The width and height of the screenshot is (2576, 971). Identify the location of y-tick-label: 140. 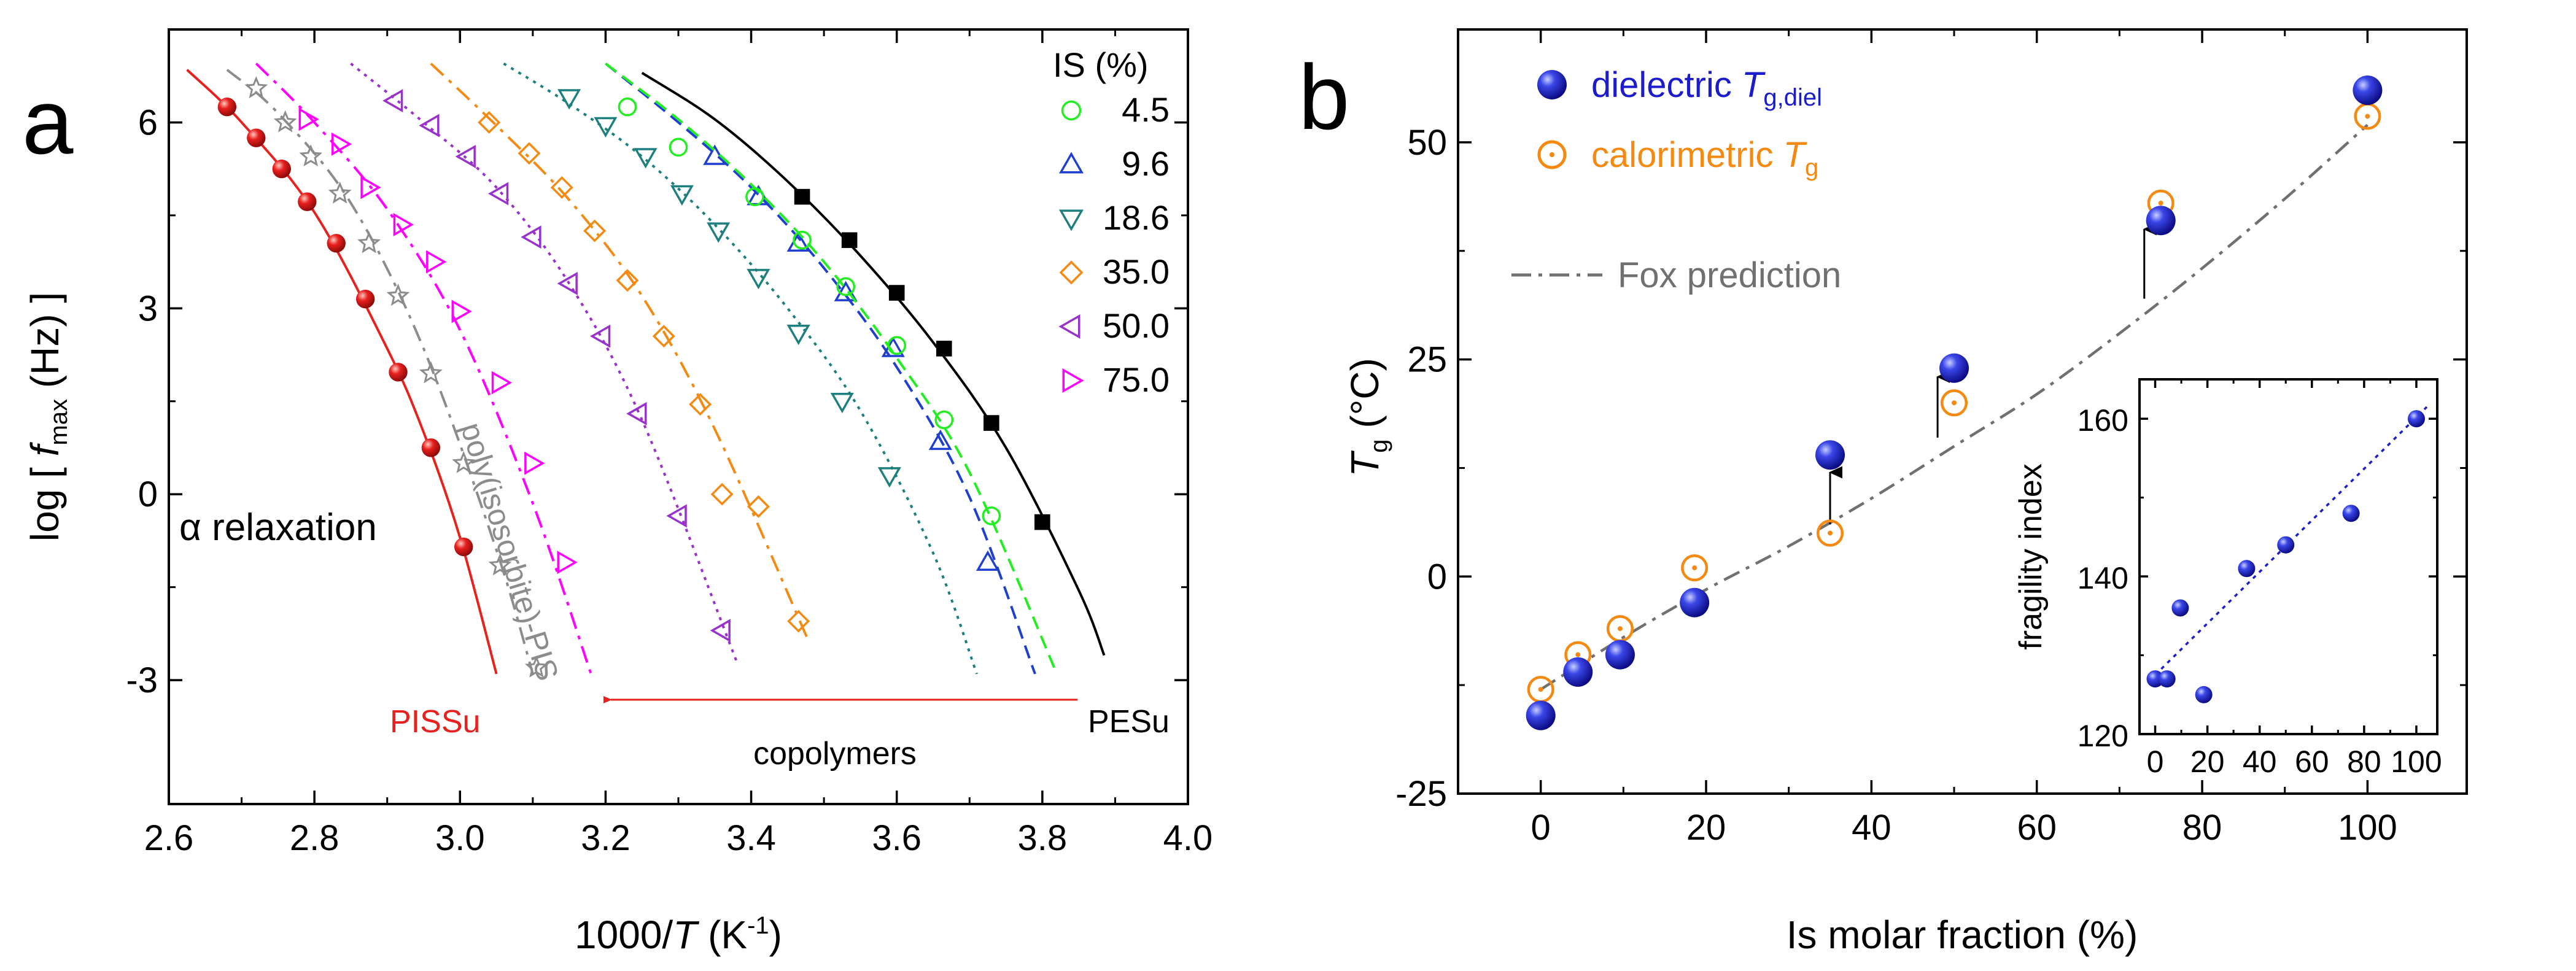
(2102, 578).